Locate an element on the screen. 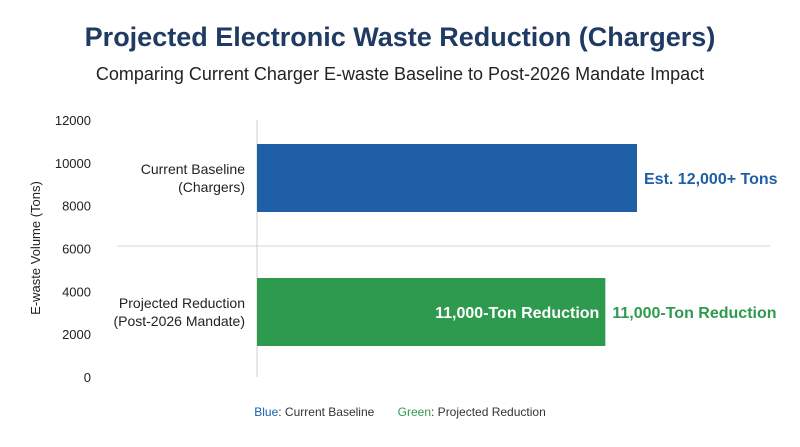  y-tick-label: 6000 is located at coordinates (76, 249).